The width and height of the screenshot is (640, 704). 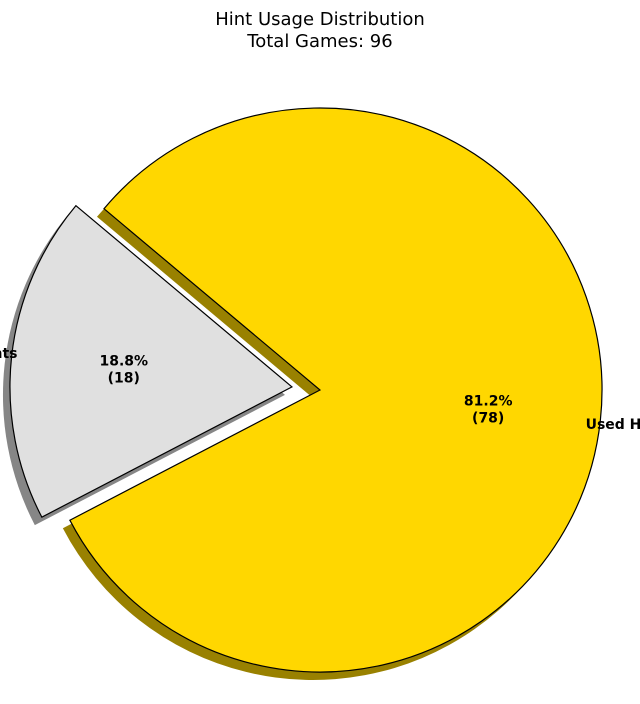 I want to click on slice-percent-no-hints: 18.8%, so click(x=124, y=362).